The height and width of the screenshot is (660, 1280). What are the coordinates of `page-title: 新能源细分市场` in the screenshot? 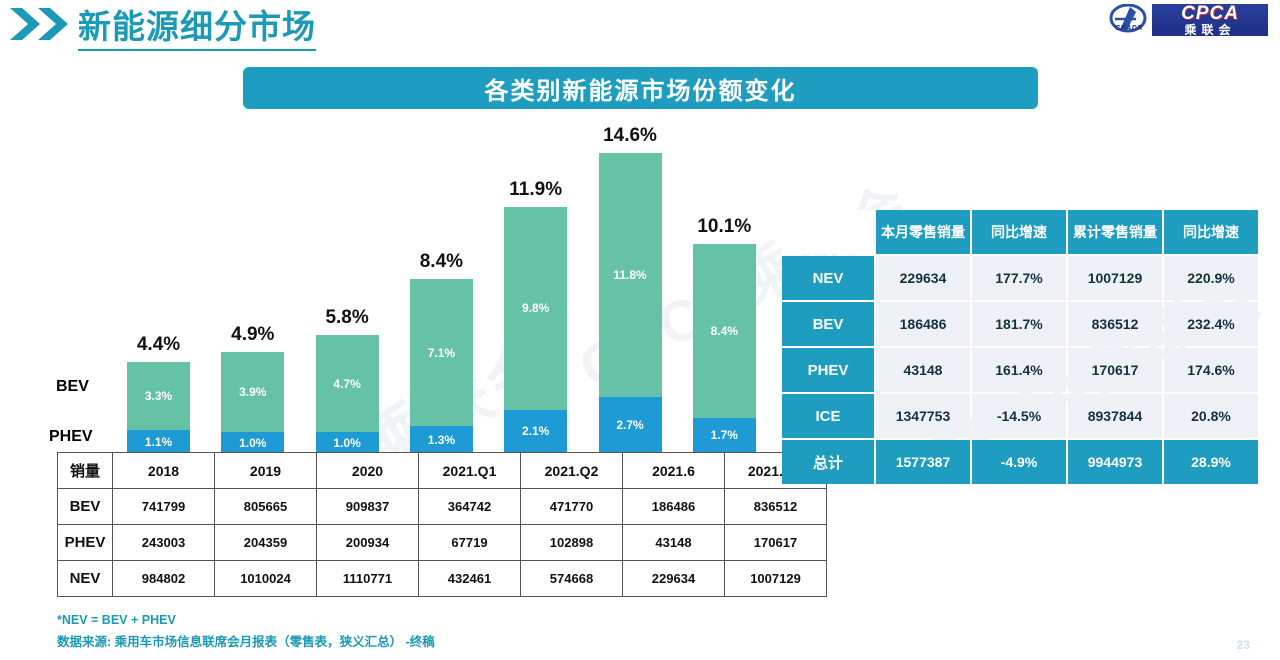 It's located at (197, 25).